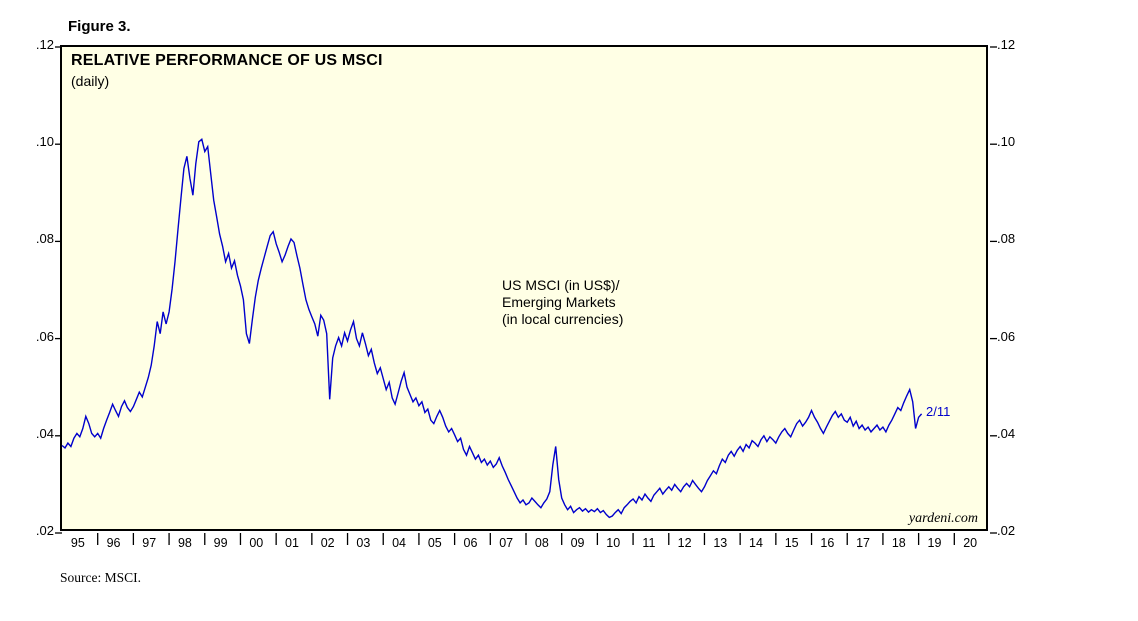 The image size is (1138, 621). What do you see at coordinates (99, 26) in the screenshot?
I see `figure-label: Figure 3.` at bounding box center [99, 26].